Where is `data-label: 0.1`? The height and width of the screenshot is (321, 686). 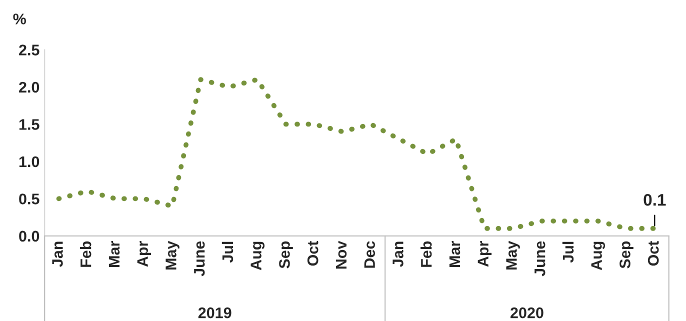 data-label: 0.1 is located at coordinates (655, 200).